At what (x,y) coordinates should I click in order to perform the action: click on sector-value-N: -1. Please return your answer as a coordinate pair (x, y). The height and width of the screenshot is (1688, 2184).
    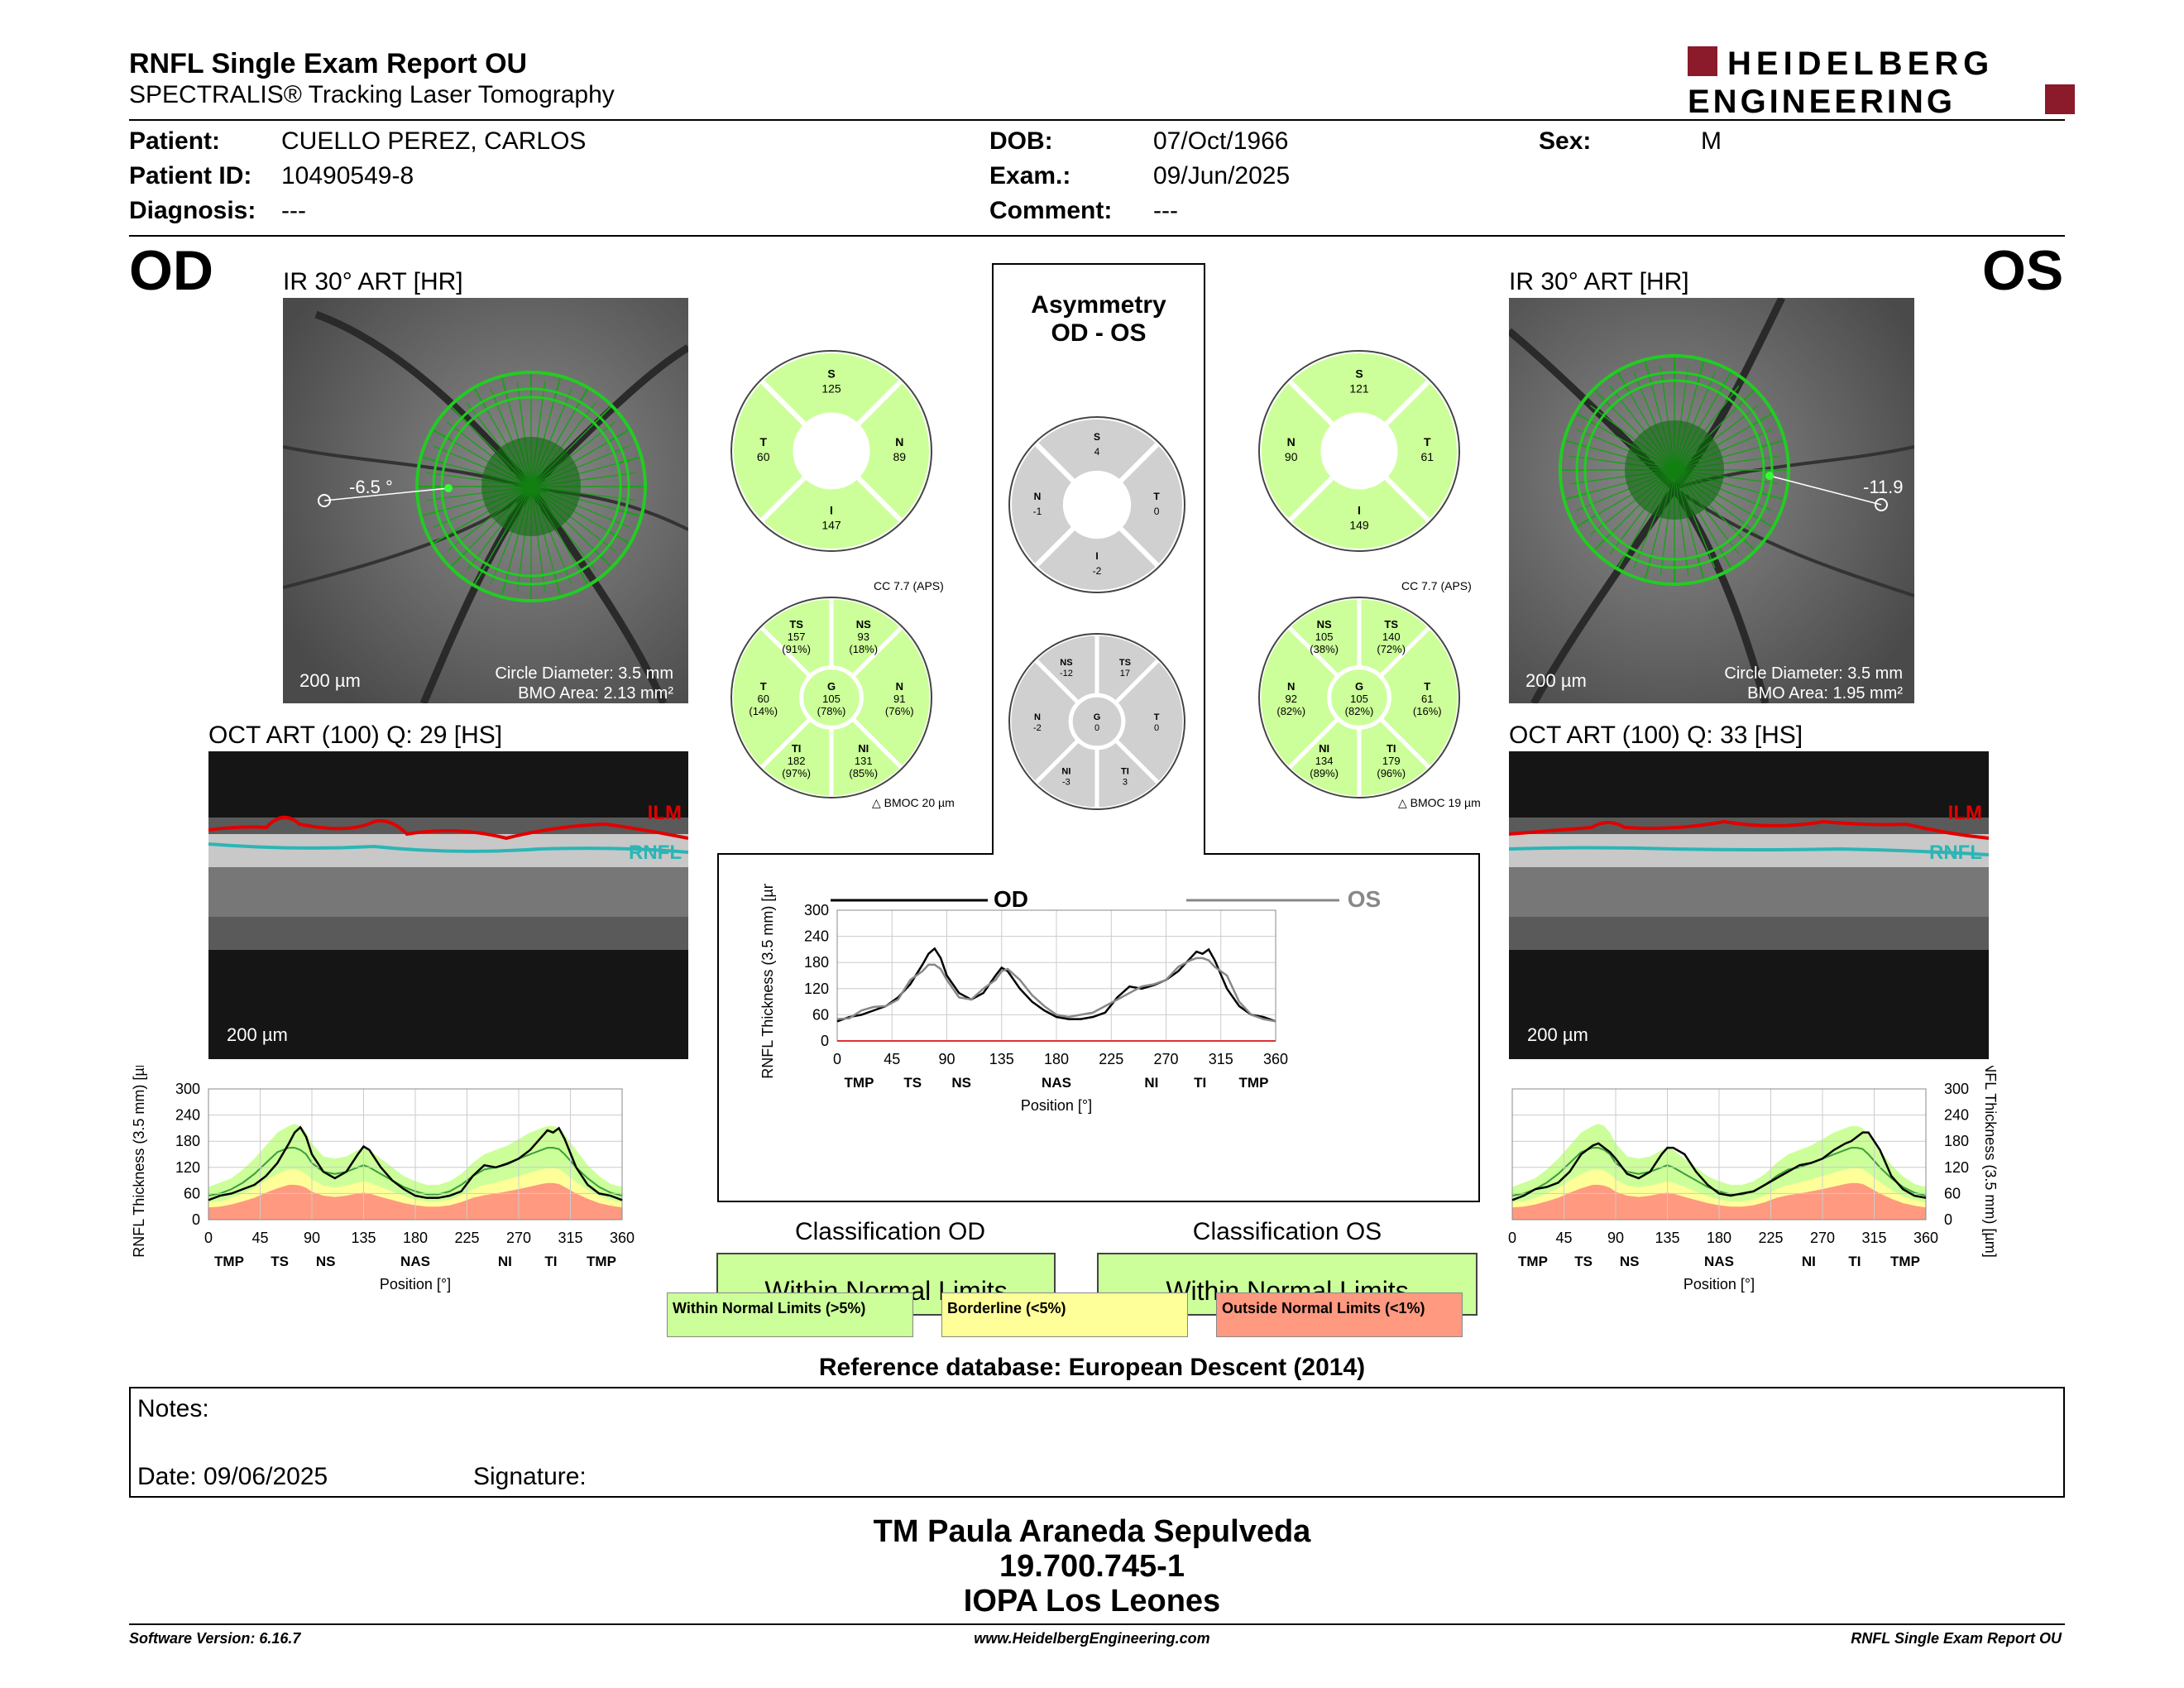
    Looking at the image, I should click on (1037, 511).